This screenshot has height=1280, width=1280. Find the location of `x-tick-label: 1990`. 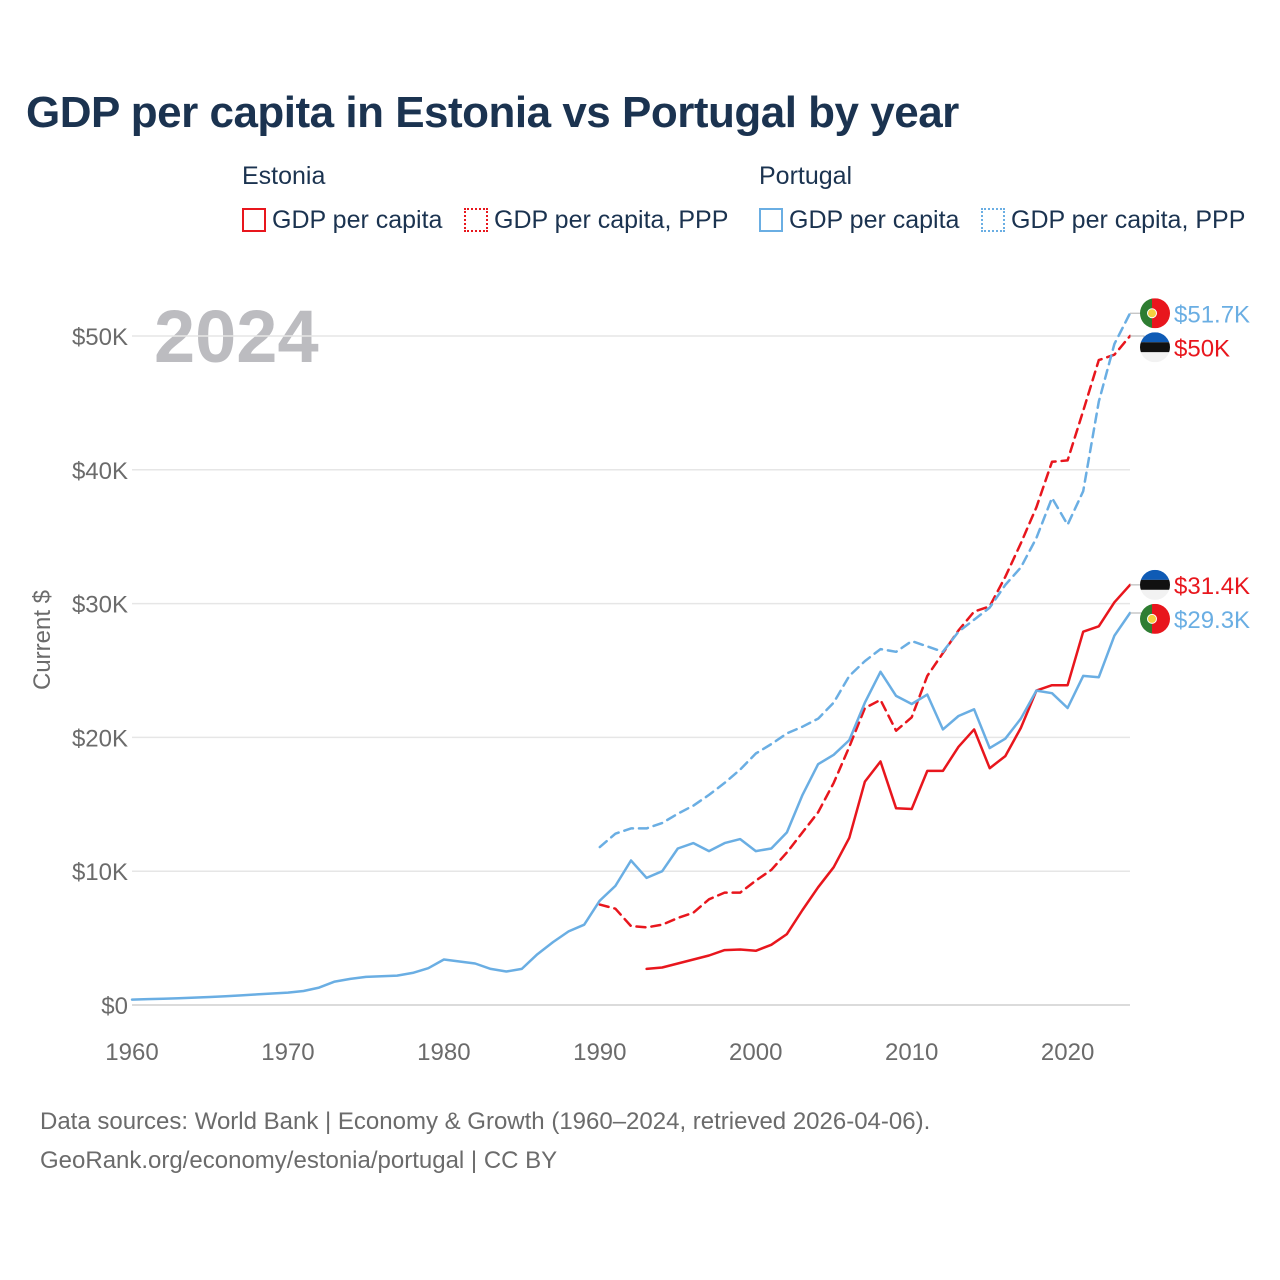

x-tick-label: 1990 is located at coordinates (599, 1052).